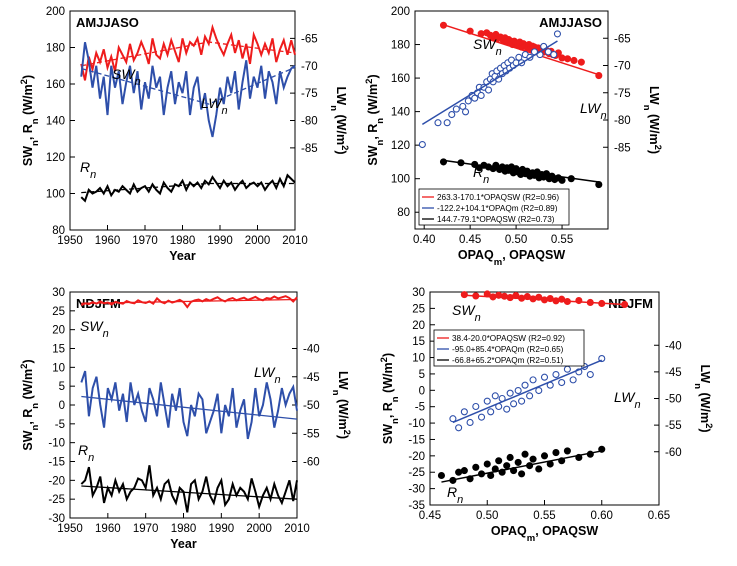  I want to click on x-tick-label: 0.65, so click(659, 516).